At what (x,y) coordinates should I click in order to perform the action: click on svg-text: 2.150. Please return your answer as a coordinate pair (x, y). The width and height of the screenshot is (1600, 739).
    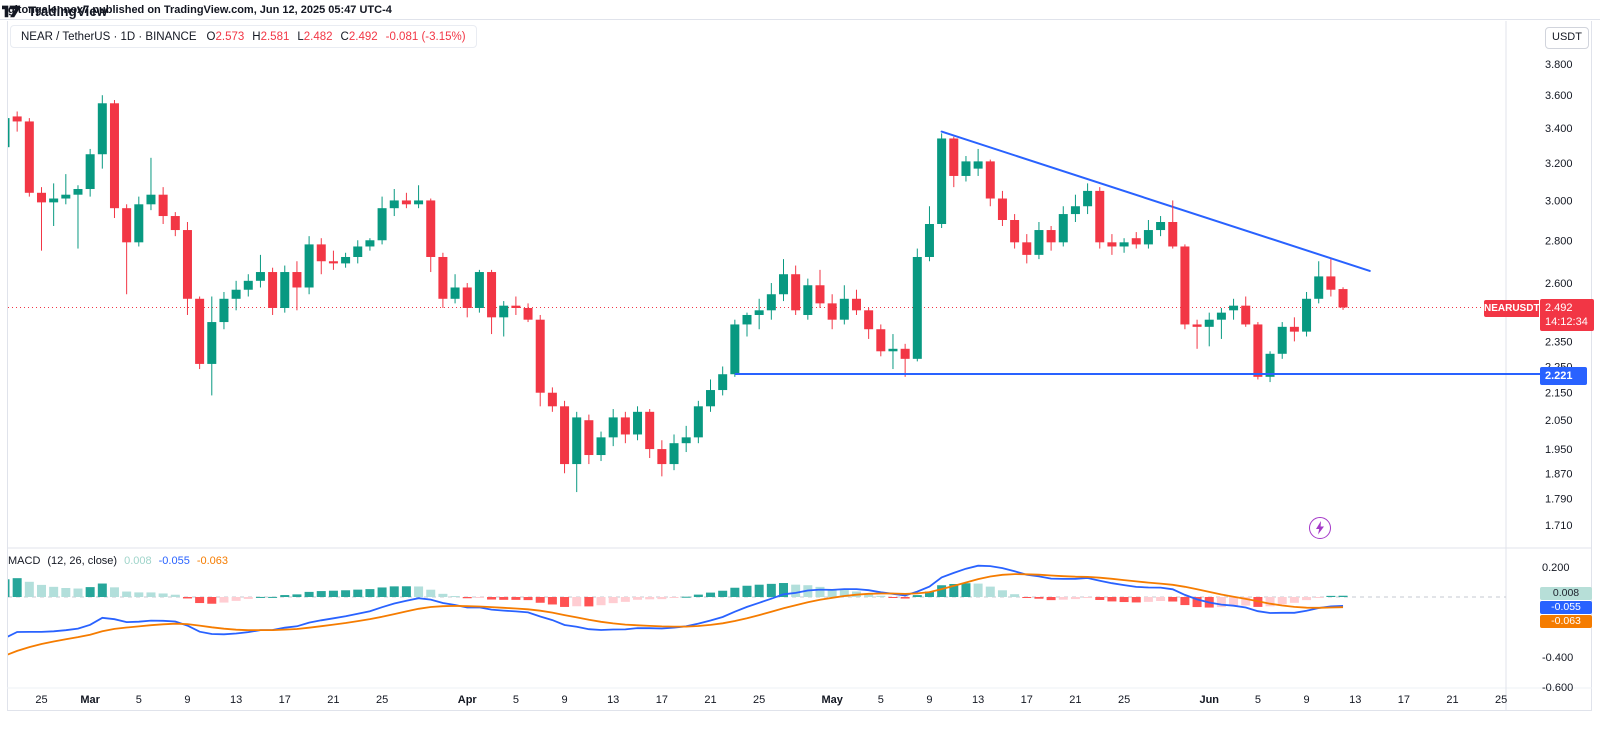
    Looking at the image, I should click on (1559, 394).